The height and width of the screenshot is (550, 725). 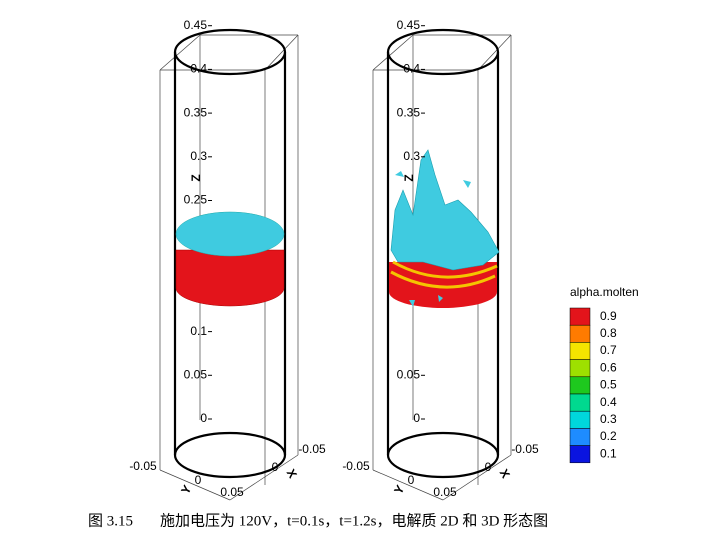 I want to click on caption-number: 图 3.15, so click(x=110, y=520).